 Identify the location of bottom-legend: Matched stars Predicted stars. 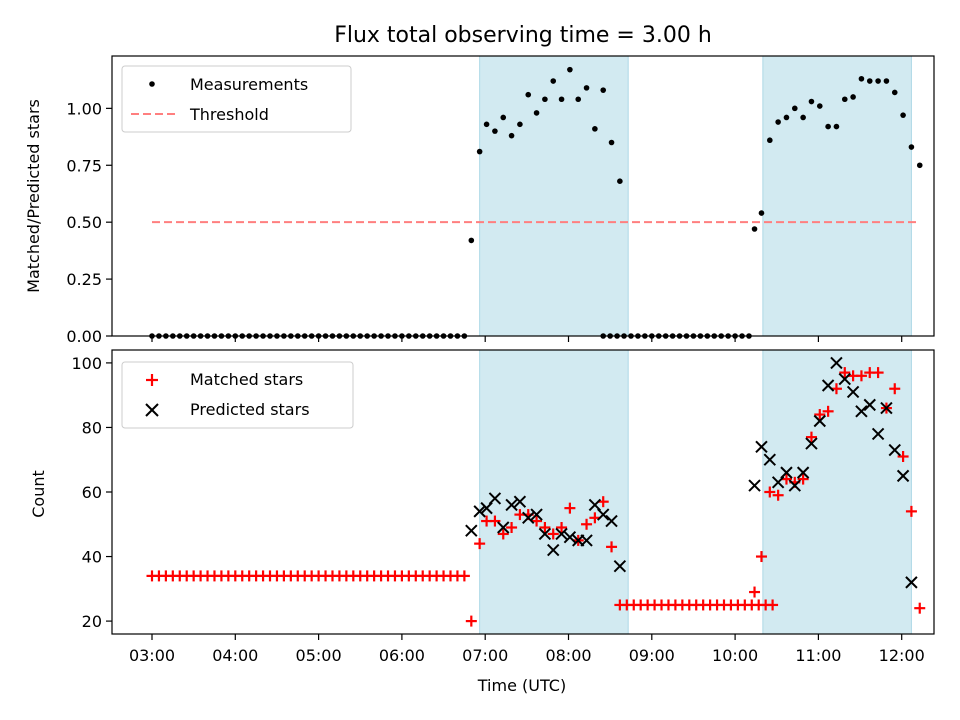
(237, 395).